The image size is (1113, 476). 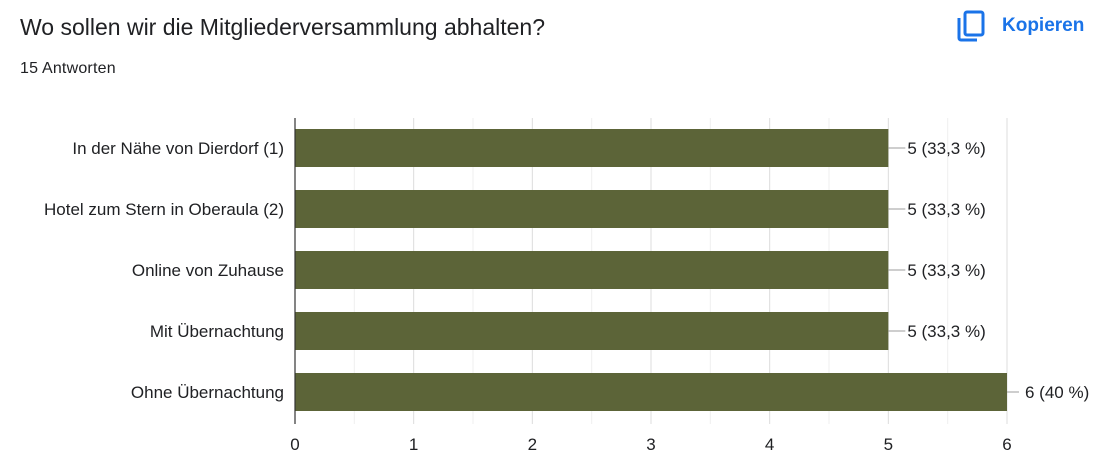 What do you see at coordinates (888, 444) in the screenshot?
I see `x-tick-label: 5` at bounding box center [888, 444].